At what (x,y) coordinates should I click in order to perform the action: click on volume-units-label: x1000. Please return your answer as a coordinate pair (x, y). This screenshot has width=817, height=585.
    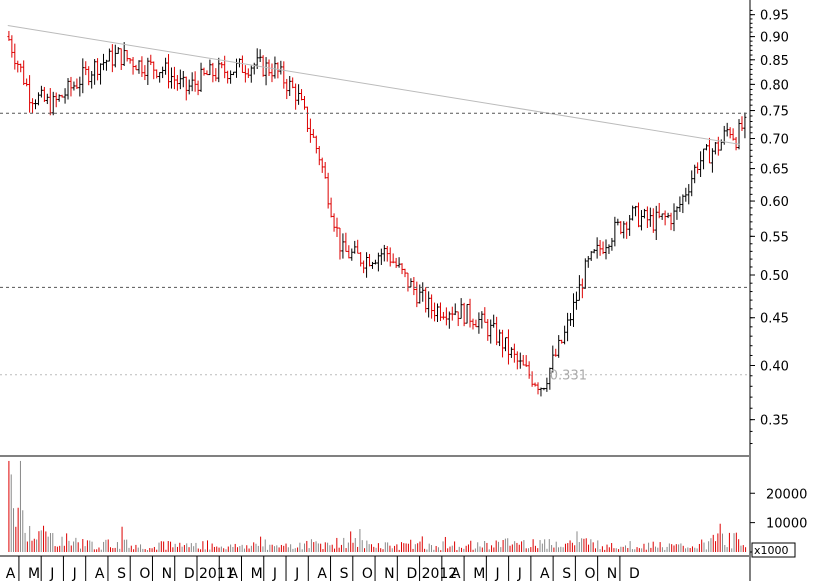
    Looking at the image, I should click on (771, 550).